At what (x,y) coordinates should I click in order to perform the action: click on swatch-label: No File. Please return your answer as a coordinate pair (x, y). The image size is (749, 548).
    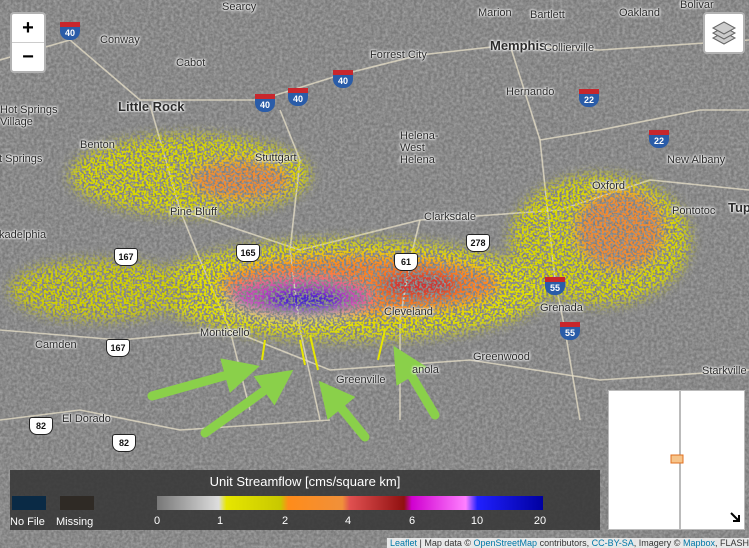
    Looking at the image, I should click on (27, 522).